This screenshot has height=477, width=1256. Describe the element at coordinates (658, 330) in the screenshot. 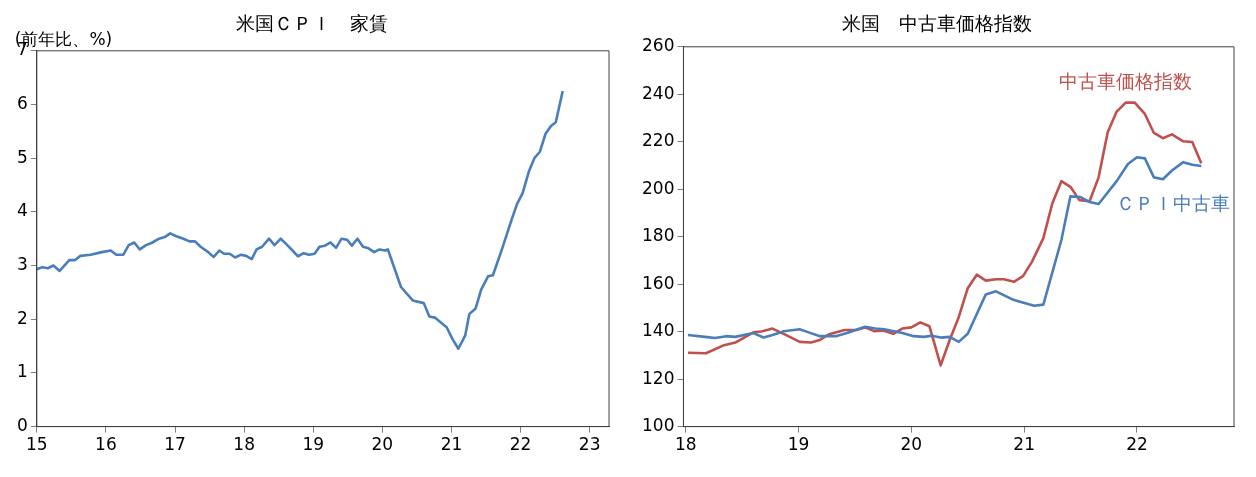

I see `y-tick-label: 140` at that location.